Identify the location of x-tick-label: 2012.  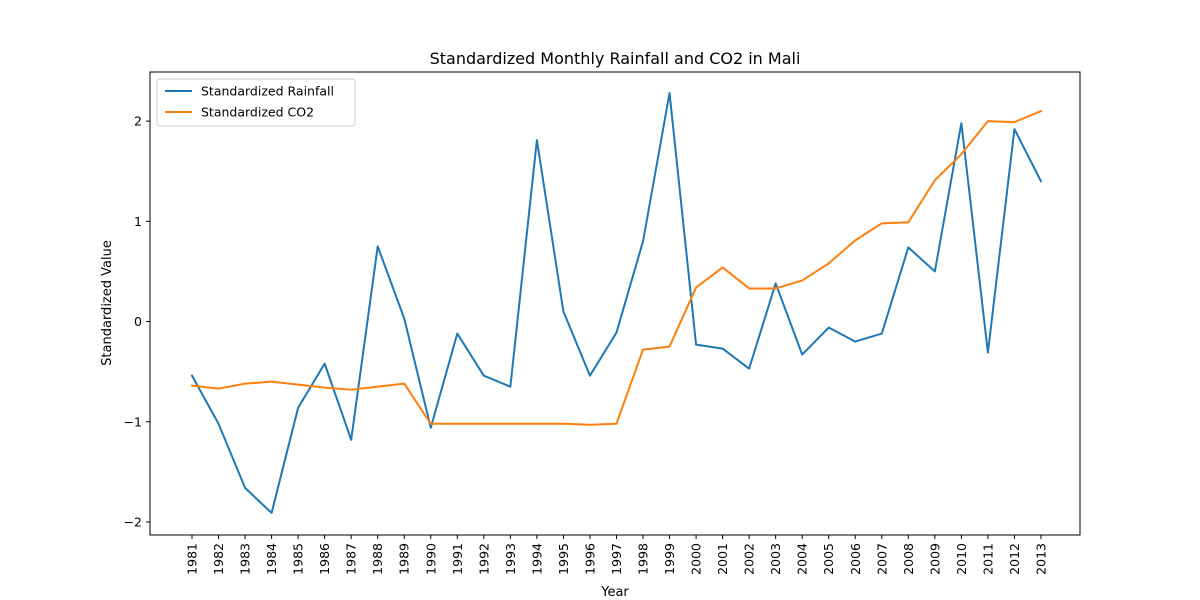
(1014, 559).